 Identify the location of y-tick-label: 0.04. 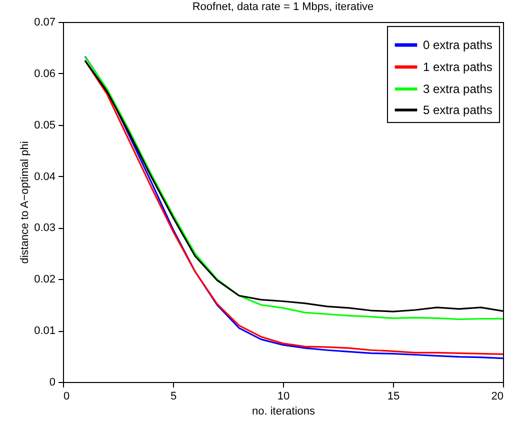
(45, 176).